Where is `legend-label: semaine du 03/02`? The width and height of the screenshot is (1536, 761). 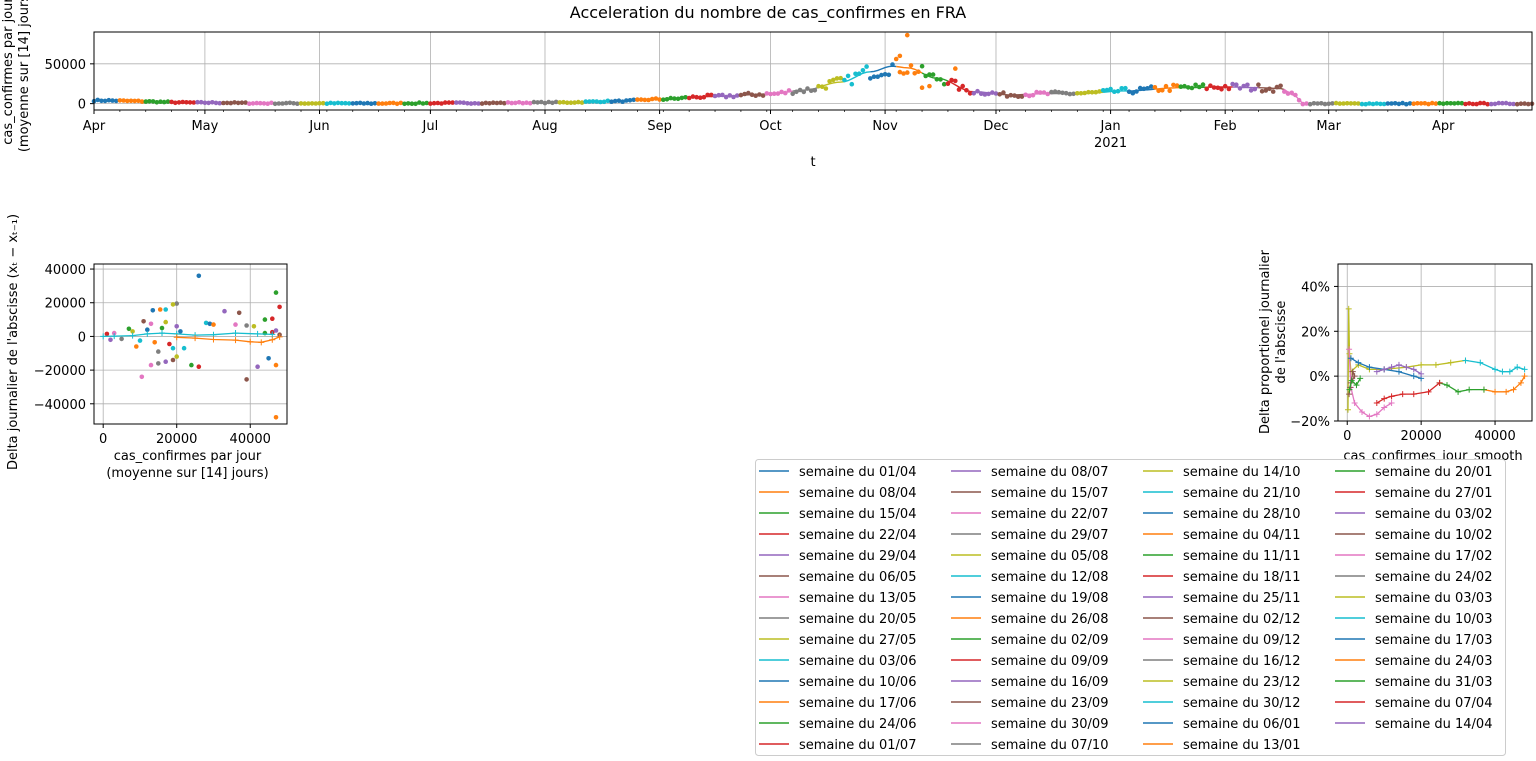
legend-label: semaine du 03/02 is located at coordinates (1433, 514).